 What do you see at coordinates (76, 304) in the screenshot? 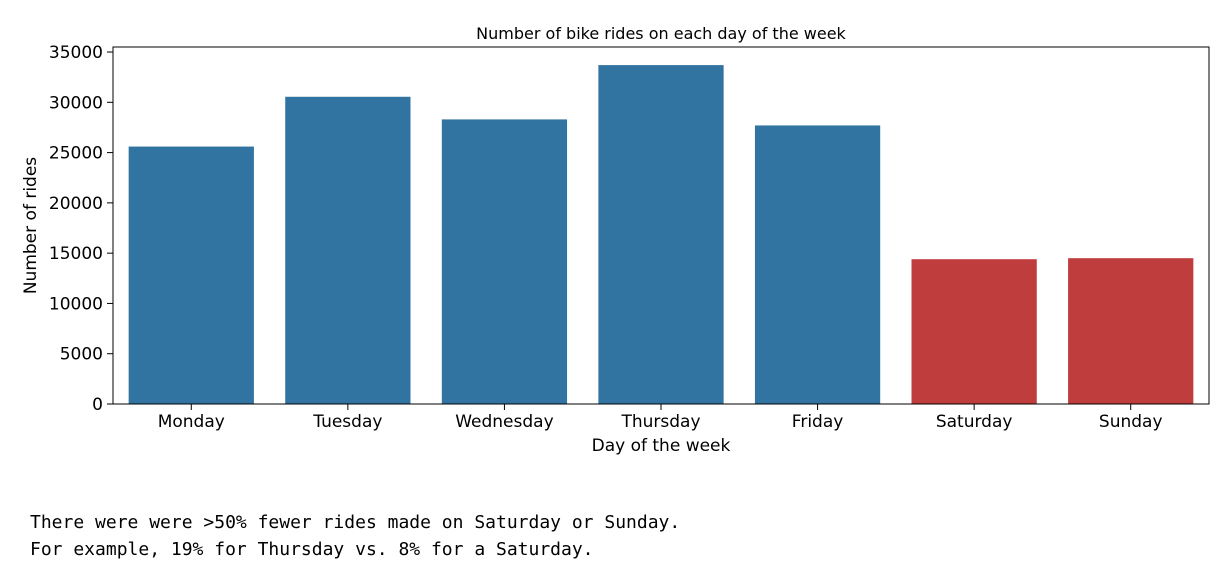
I see `y-tick-label: 10000` at bounding box center [76, 304].